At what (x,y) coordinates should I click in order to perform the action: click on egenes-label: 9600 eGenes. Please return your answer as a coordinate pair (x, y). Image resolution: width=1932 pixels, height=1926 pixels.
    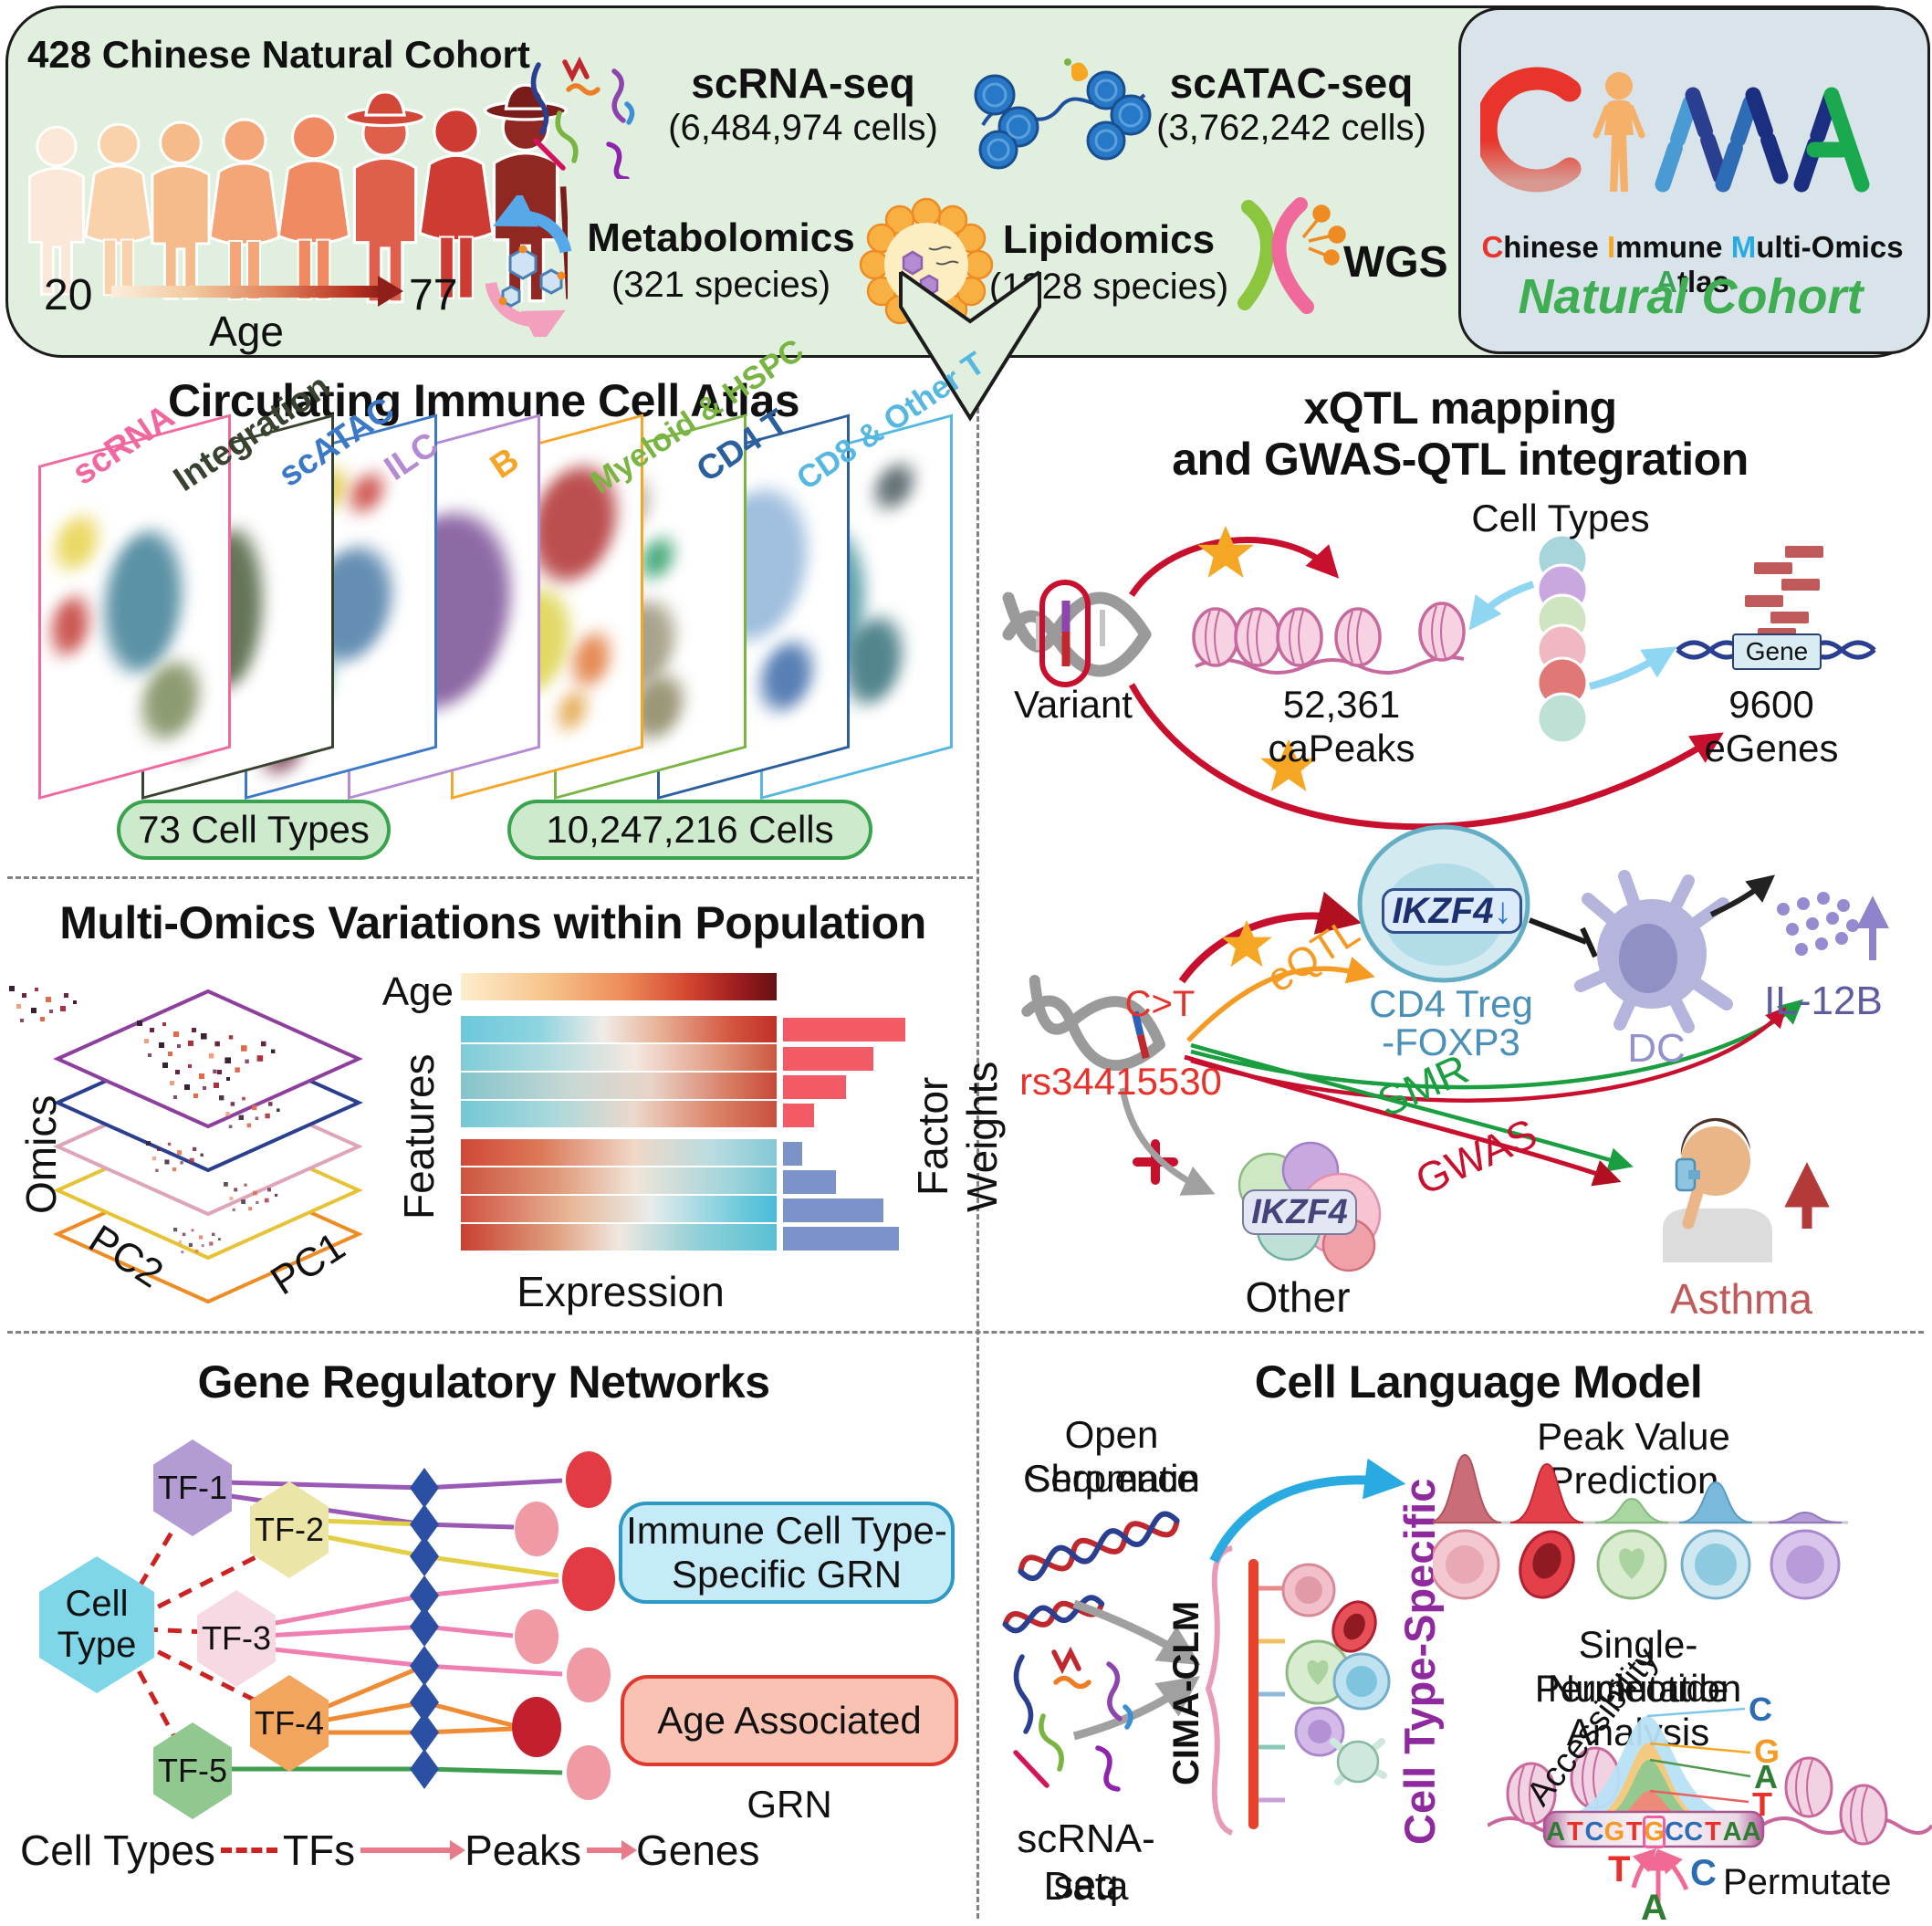
    Looking at the image, I should click on (1771, 726).